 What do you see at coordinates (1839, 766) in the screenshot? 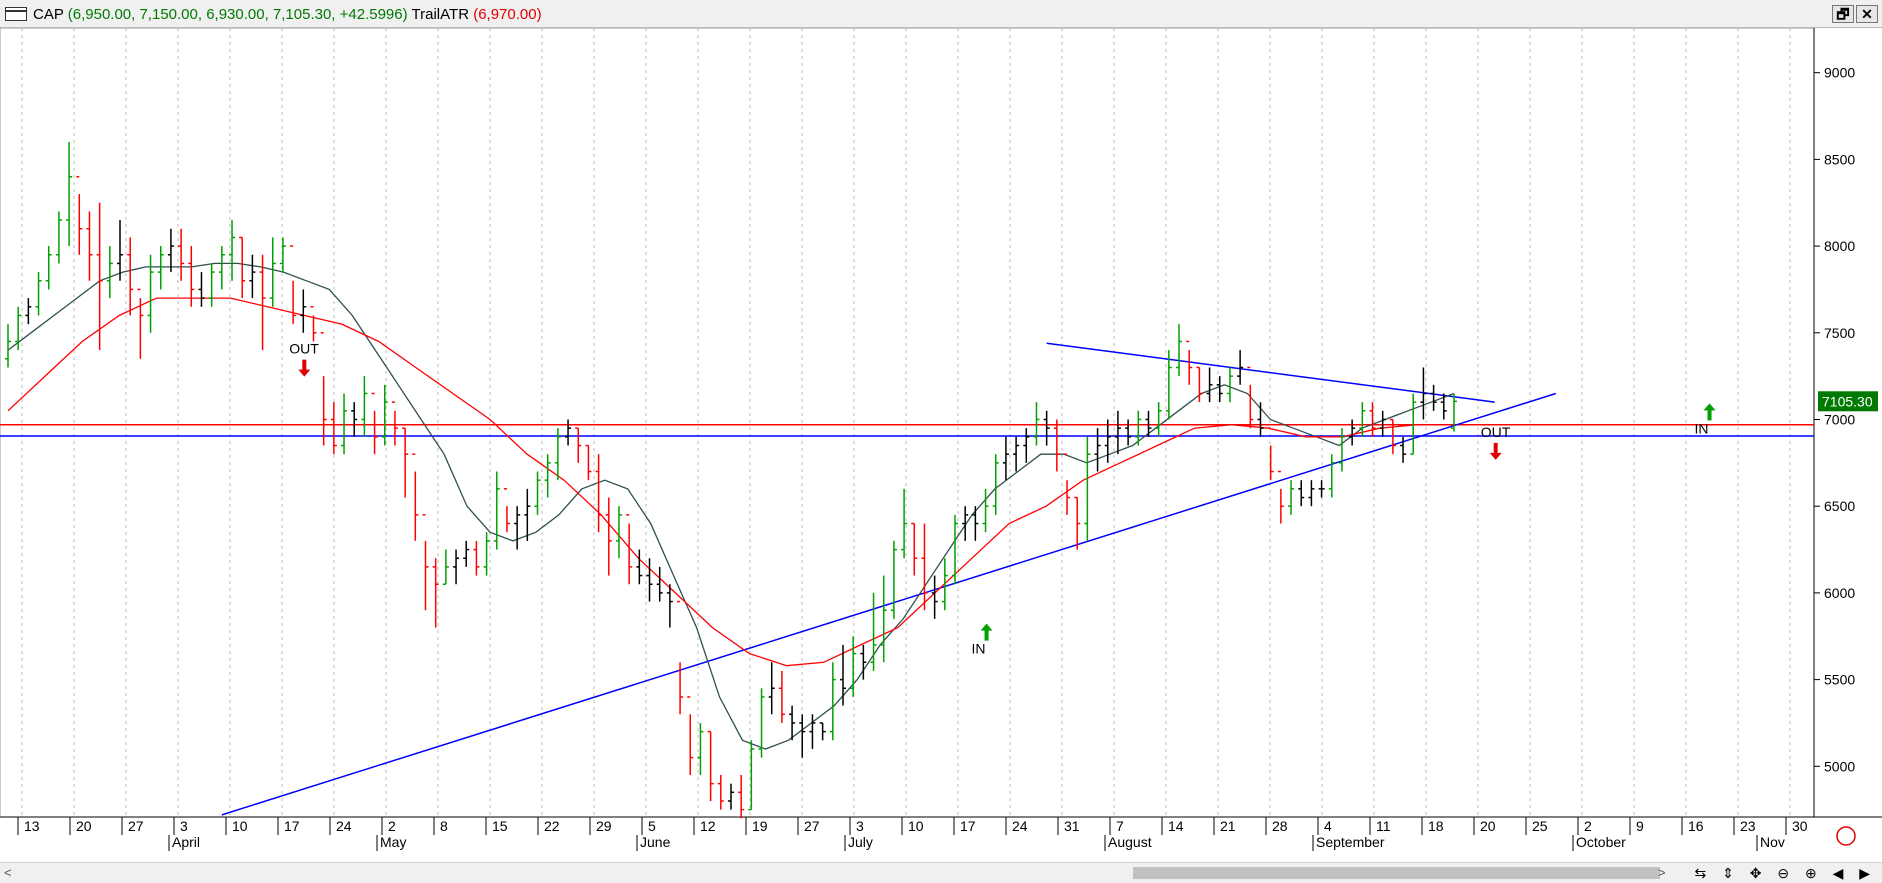
I see `price-tick-label: 5000` at bounding box center [1839, 766].